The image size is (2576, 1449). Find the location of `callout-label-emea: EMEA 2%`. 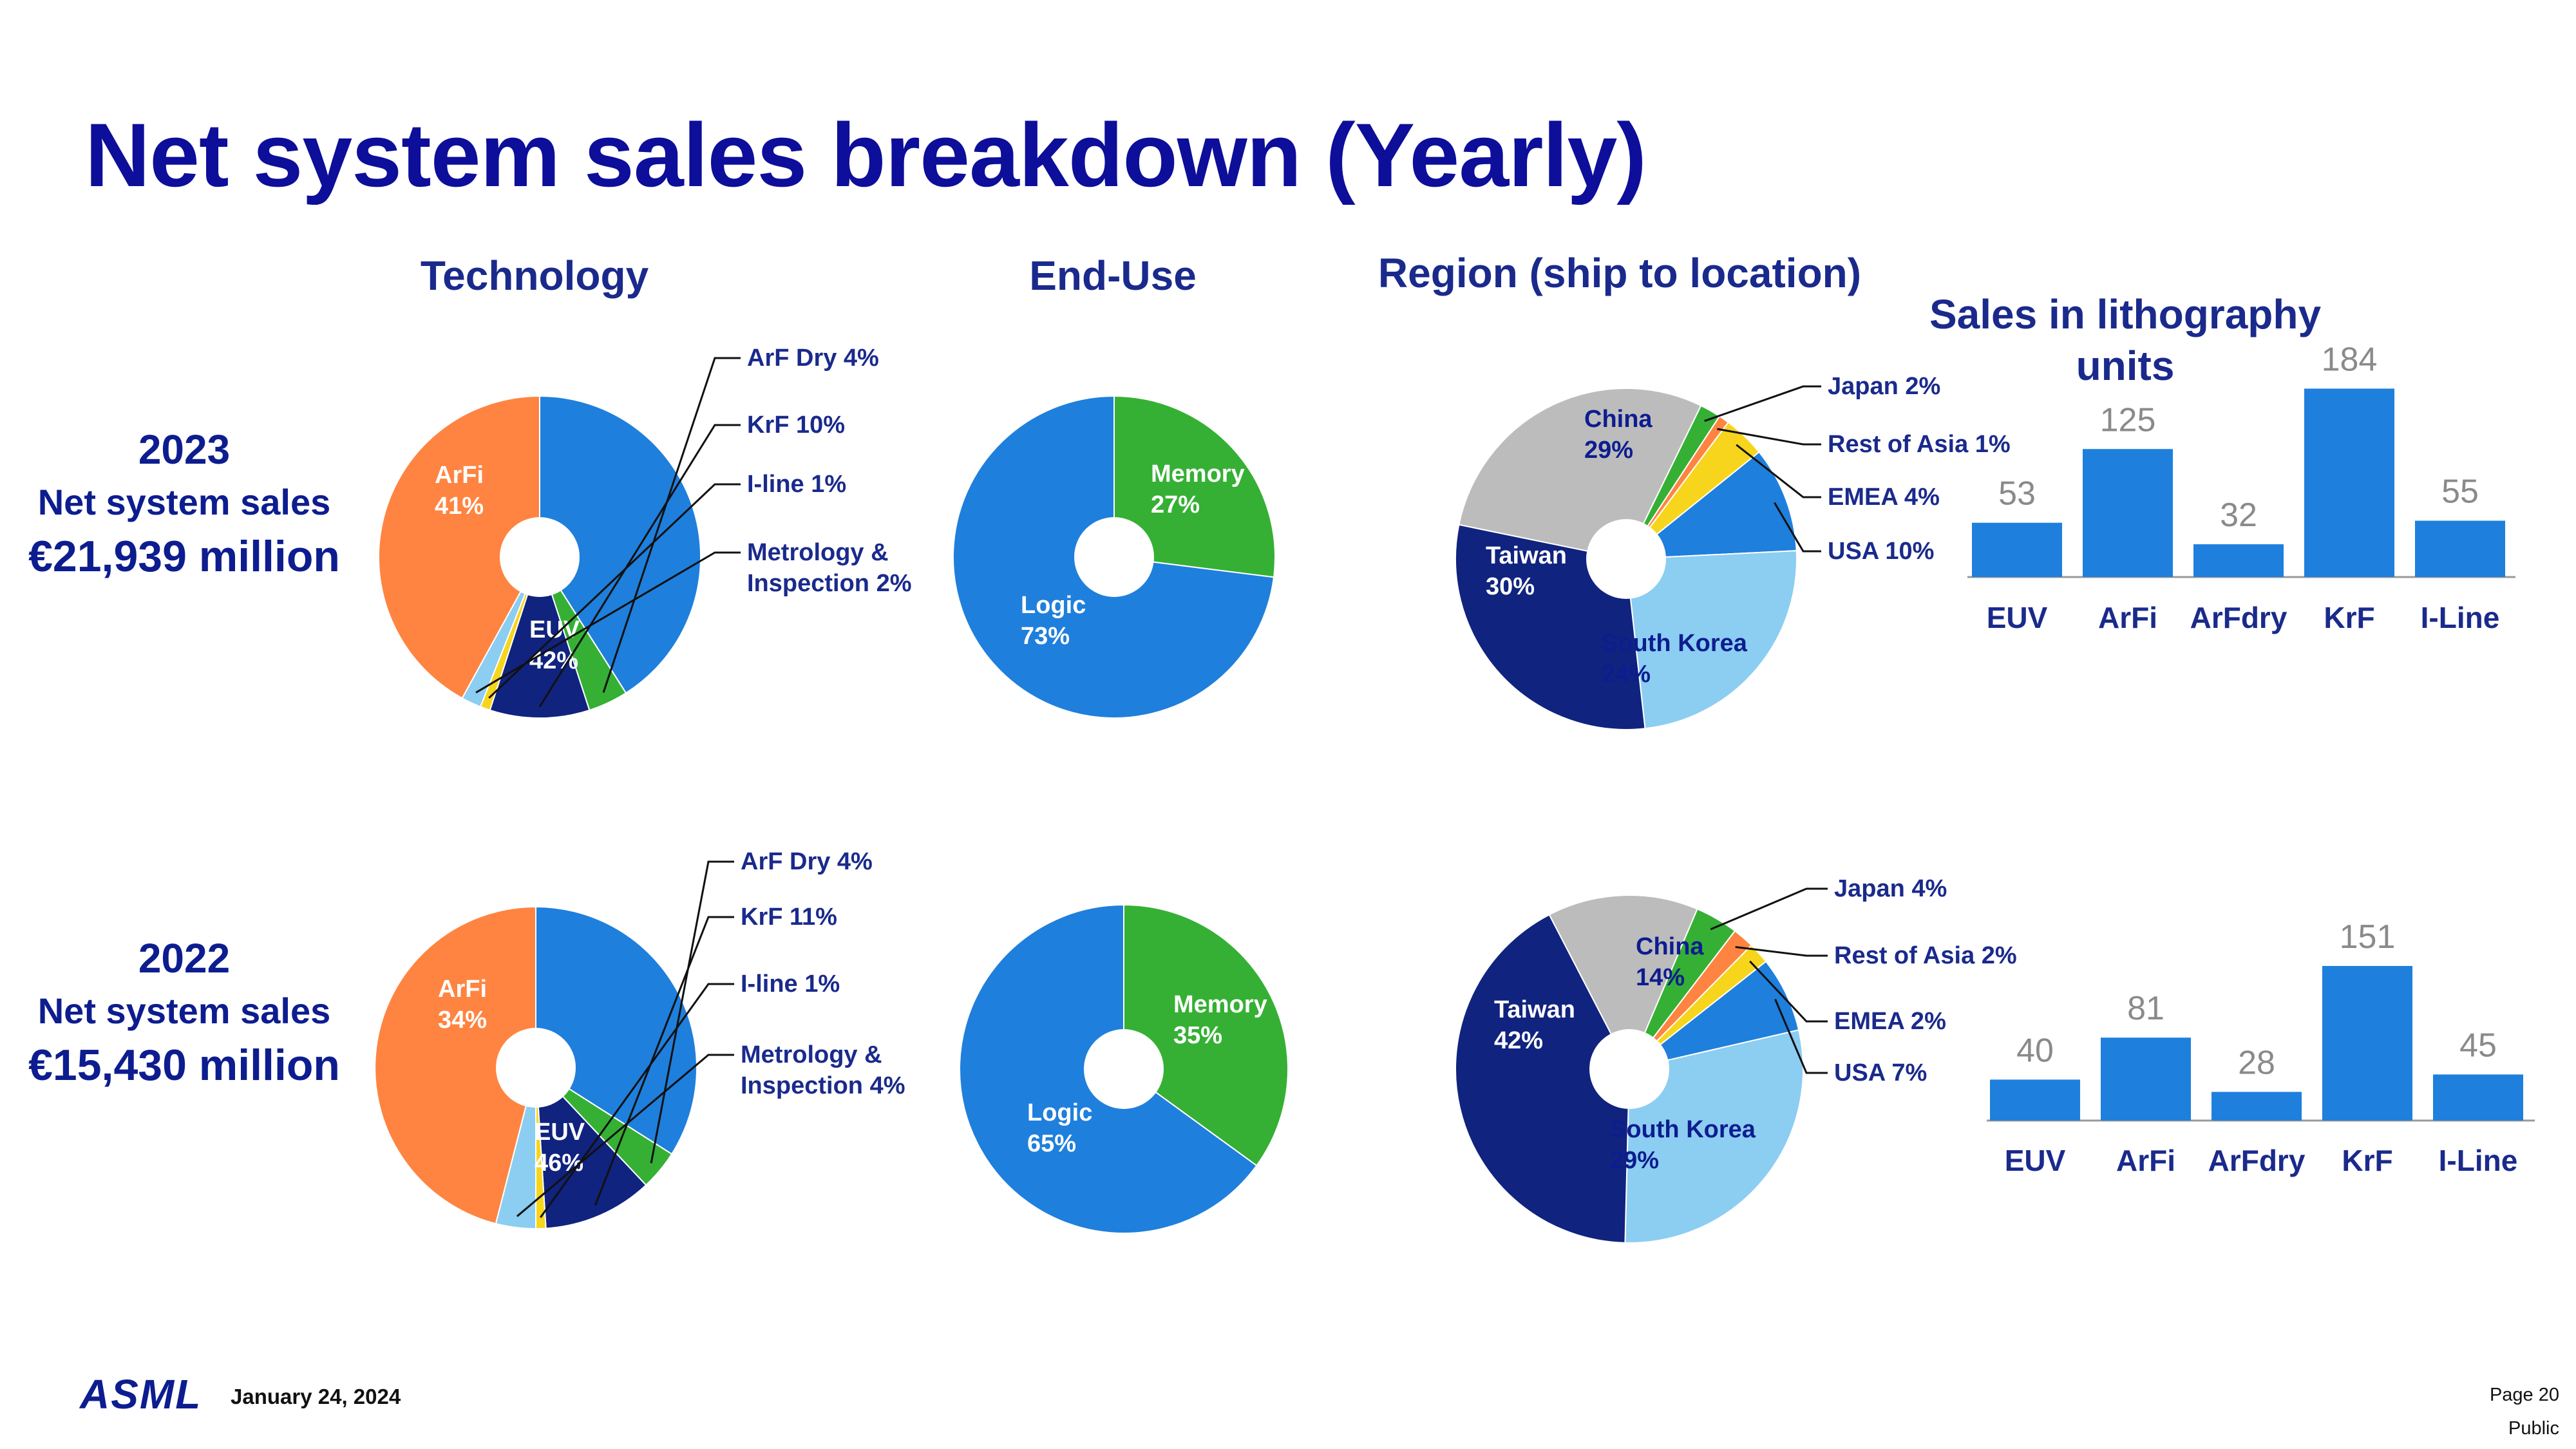

callout-label-emea: EMEA 2% is located at coordinates (1890, 1021).